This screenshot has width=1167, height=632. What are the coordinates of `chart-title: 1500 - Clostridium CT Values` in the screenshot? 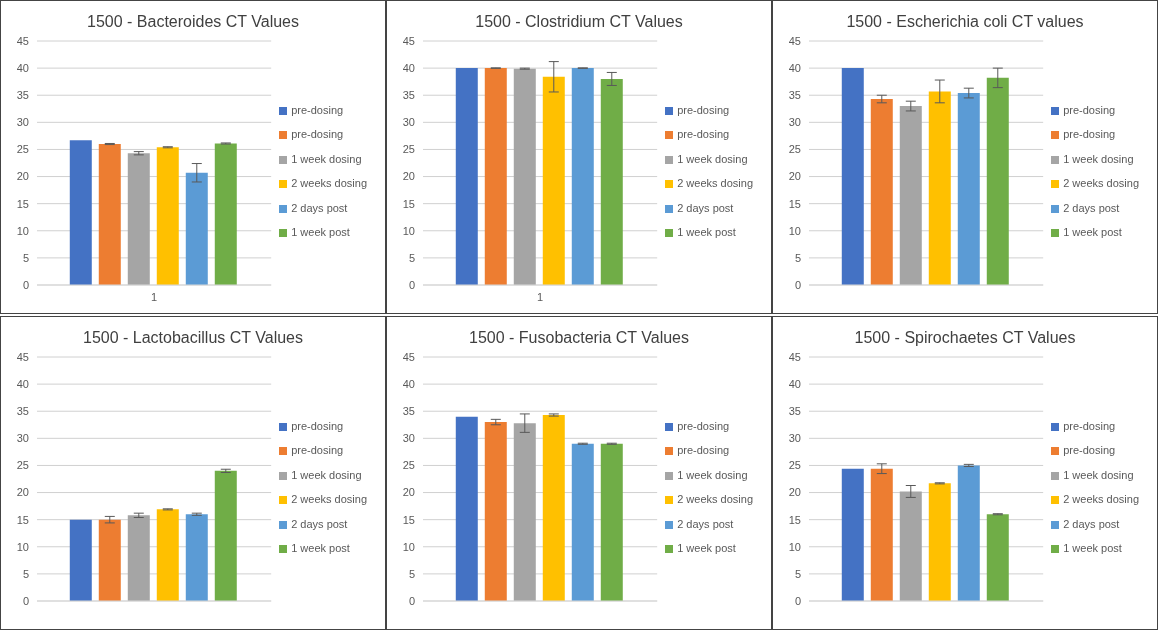 It's located at (579, 22).